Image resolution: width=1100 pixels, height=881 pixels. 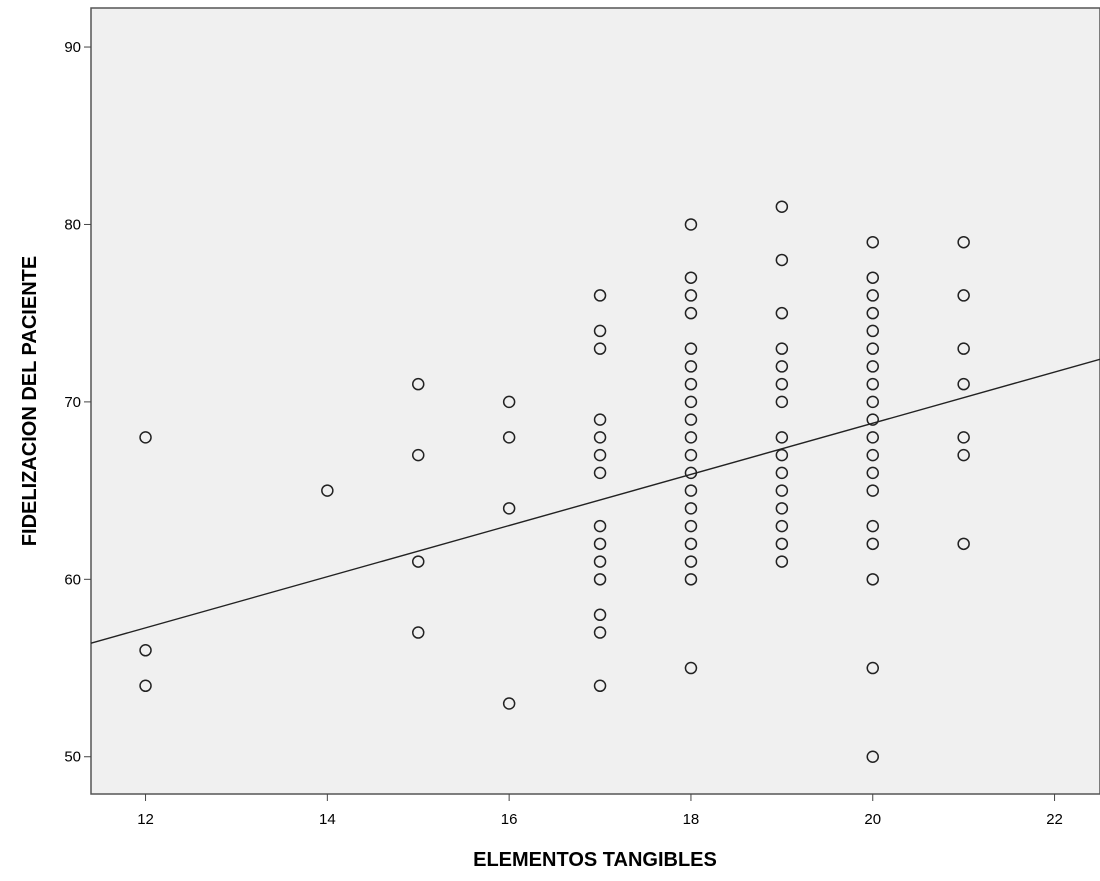 What do you see at coordinates (691, 819) in the screenshot?
I see `x-tick-label: 18` at bounding box center [691, 819].